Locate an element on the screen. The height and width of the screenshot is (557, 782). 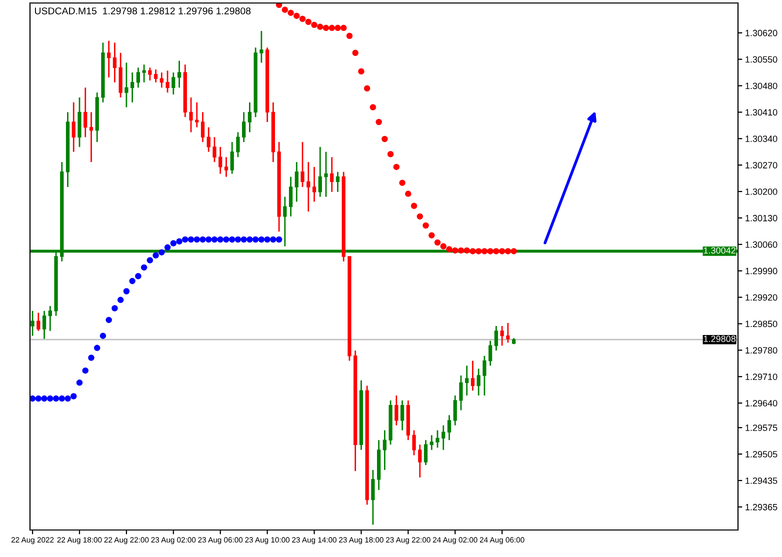
y-tick-label: 1.30410 is located at coordinates (762, 112).